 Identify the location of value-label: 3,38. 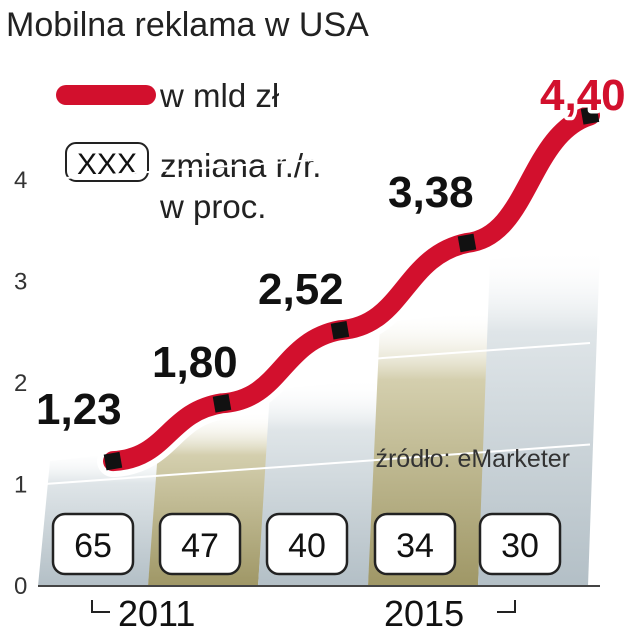
(431, 192).